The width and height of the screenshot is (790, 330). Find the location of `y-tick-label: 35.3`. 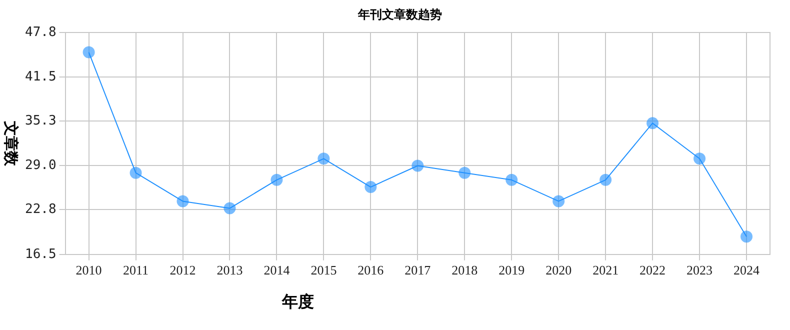

y-tick-label: 35.3 is located at coordinates (40, 120).